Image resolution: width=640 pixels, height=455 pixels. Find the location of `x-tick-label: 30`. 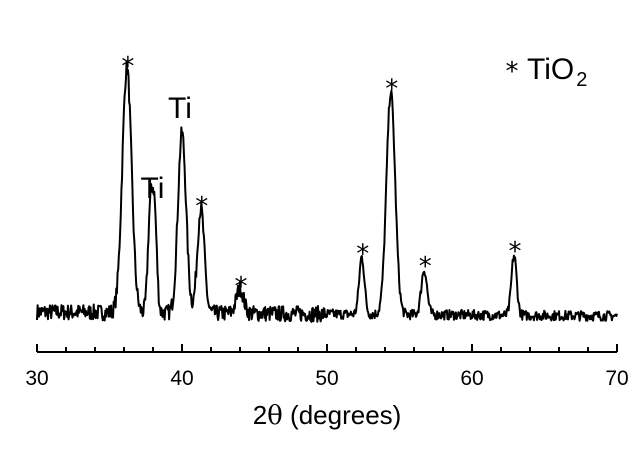

x-tick-label: 30 is located at coordinates (36, 378).